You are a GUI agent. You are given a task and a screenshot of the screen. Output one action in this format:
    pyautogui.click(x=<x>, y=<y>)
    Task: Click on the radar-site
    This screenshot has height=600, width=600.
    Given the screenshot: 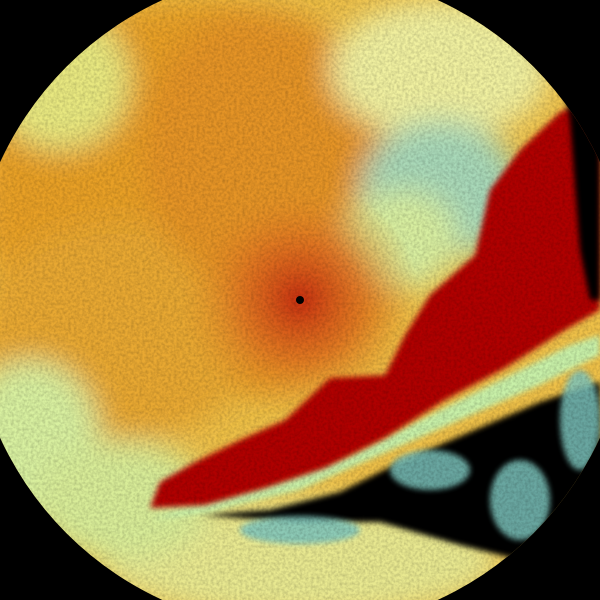 What is the action you would take?
    pyautogui.click(x=300, y=300)
    